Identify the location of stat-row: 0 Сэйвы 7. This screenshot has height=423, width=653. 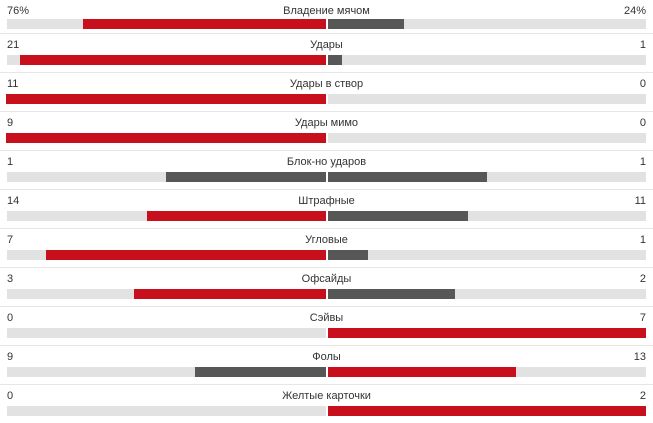
(326, 325).